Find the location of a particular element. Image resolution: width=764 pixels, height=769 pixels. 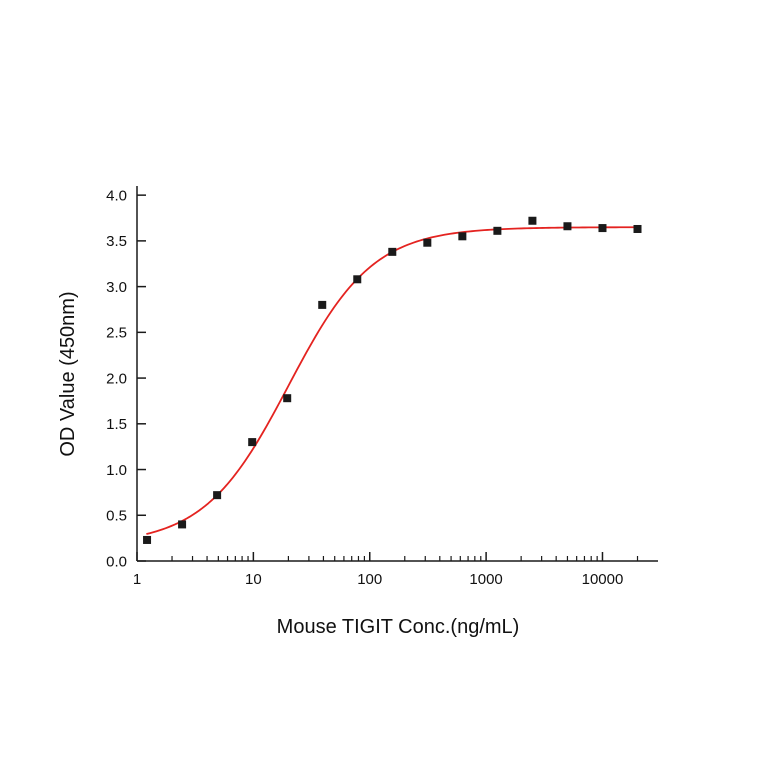

y-tick-label: 3.5 is located at coordinates (116, 241).